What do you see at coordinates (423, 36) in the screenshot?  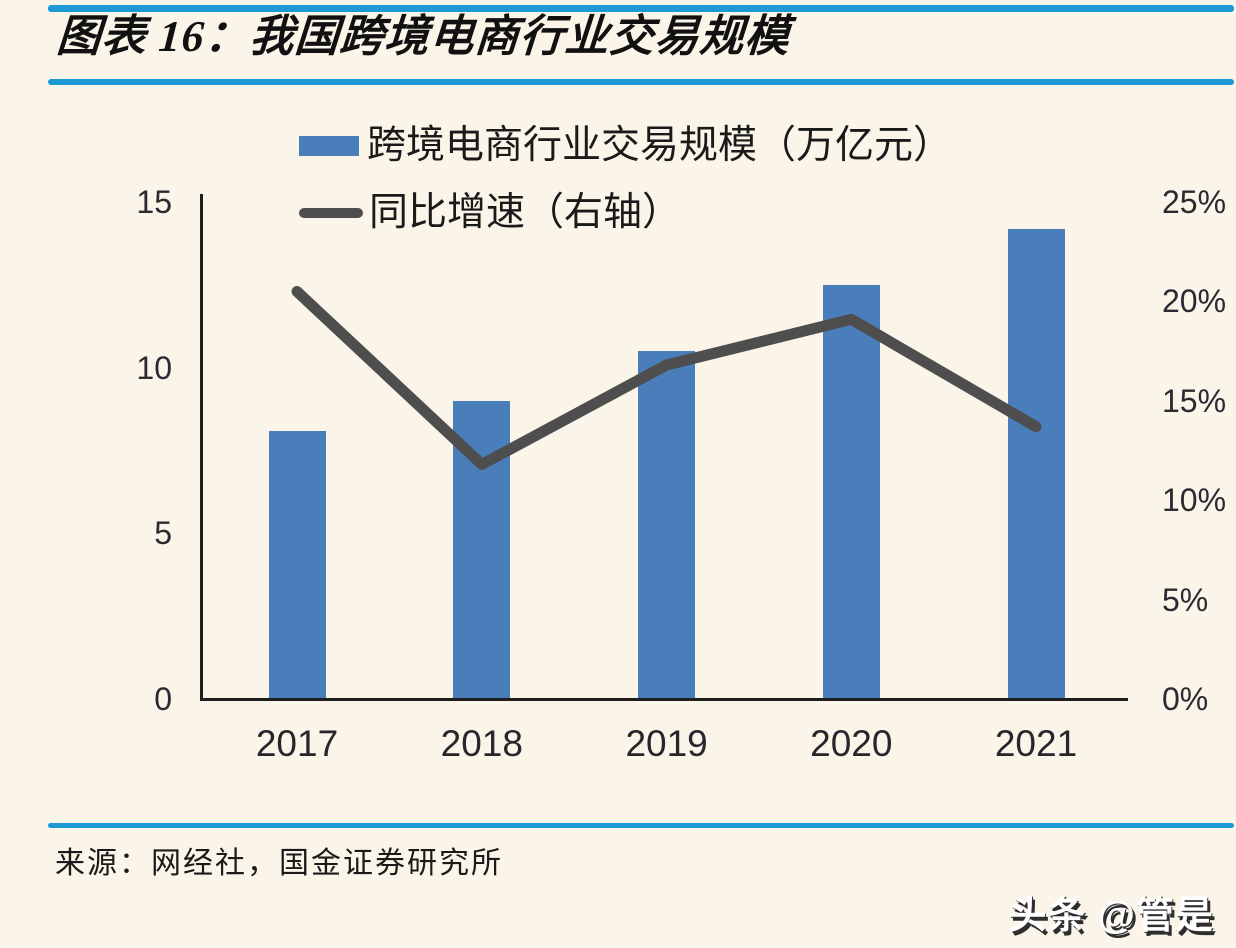 I see `chart-title: 图表 16：我国跨境电商行业交易规模` at bounding box center [423, 36].